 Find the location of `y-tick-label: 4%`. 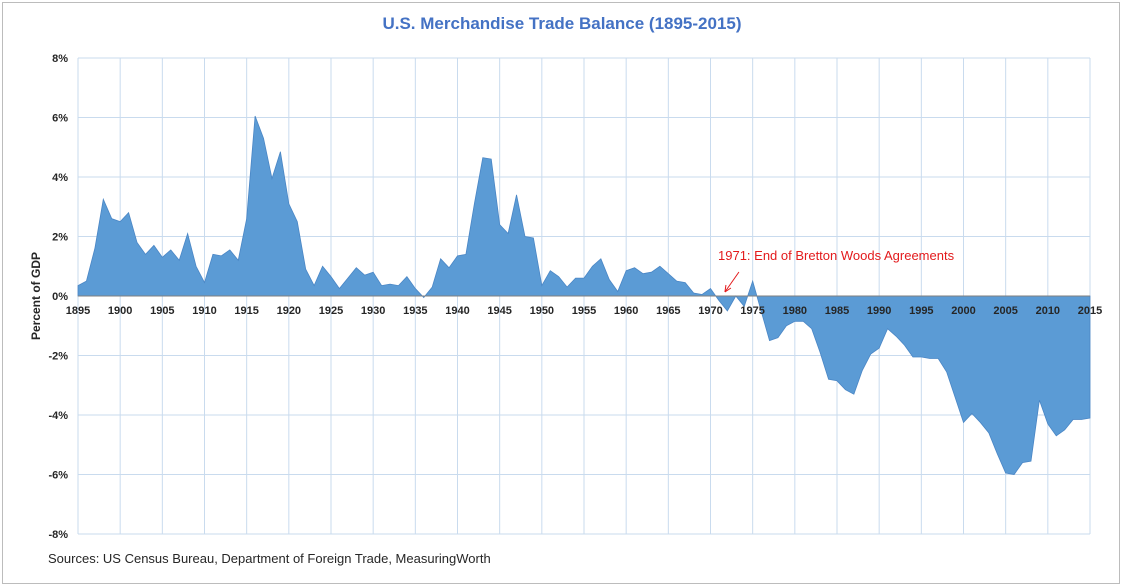

y-tick-label: 4% is located at coordinates (60, 178).